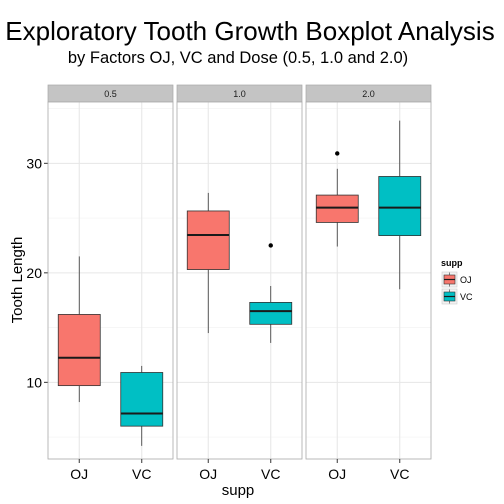 This screenshot has width=504, height=504. I want to click on y-tick-label: 30, so click(34, 163).